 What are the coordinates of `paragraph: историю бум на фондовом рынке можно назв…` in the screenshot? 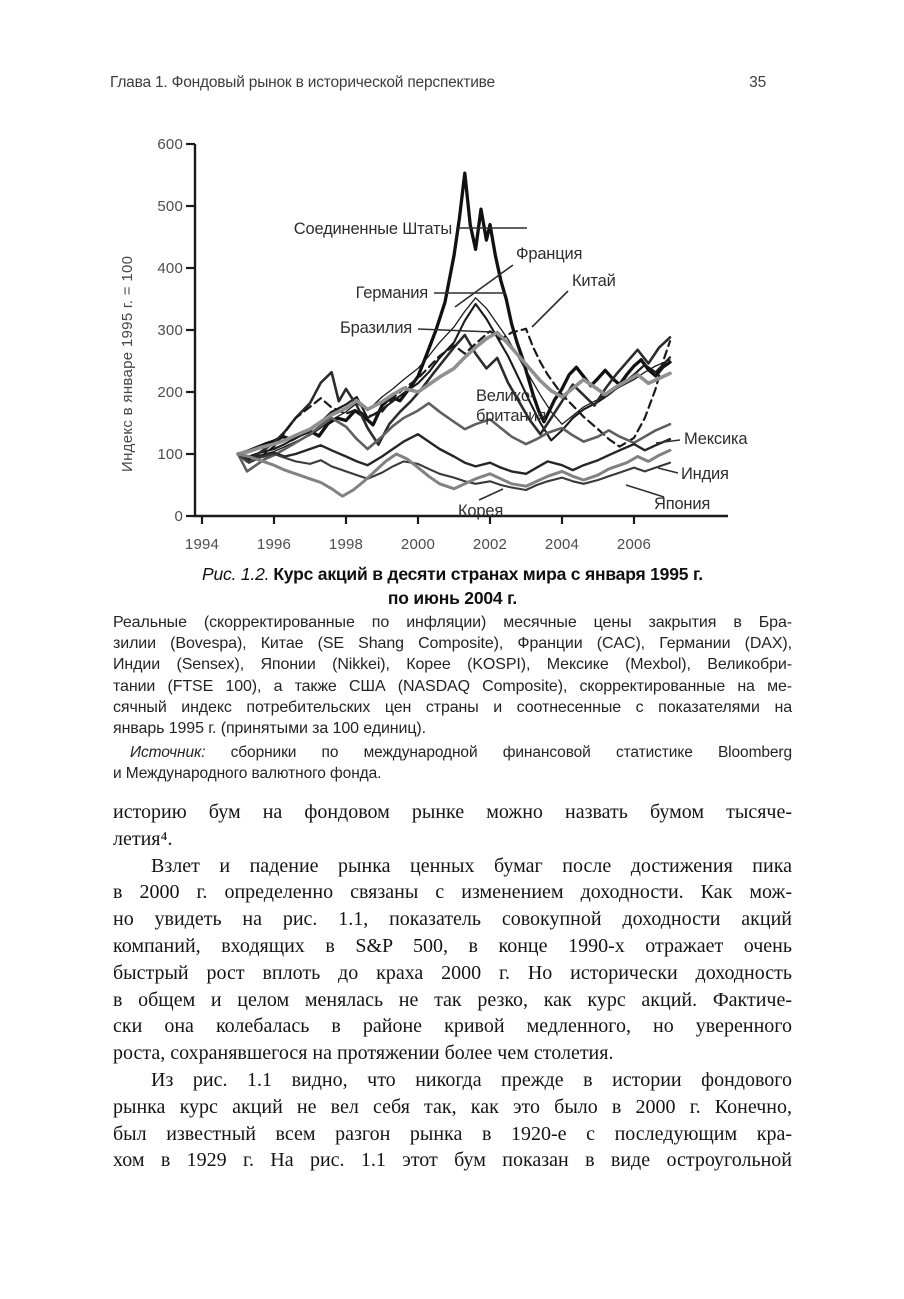 It's located at (452, 826).